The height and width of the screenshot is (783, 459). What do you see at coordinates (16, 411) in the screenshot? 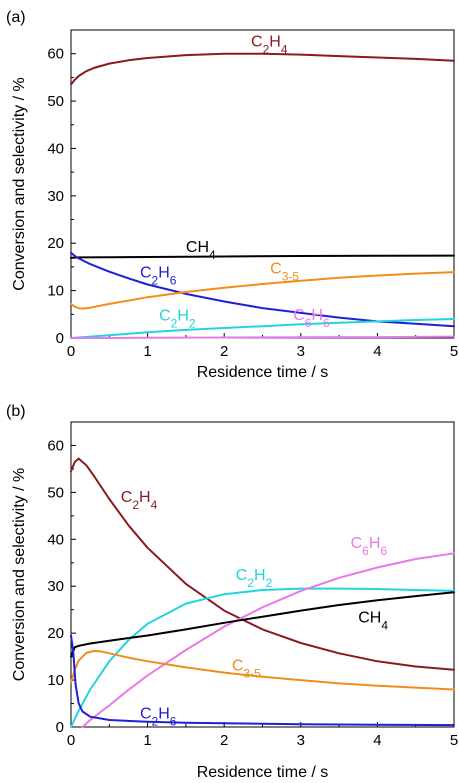
I see `panel-label: (b)` at bounding box center [16, 411].